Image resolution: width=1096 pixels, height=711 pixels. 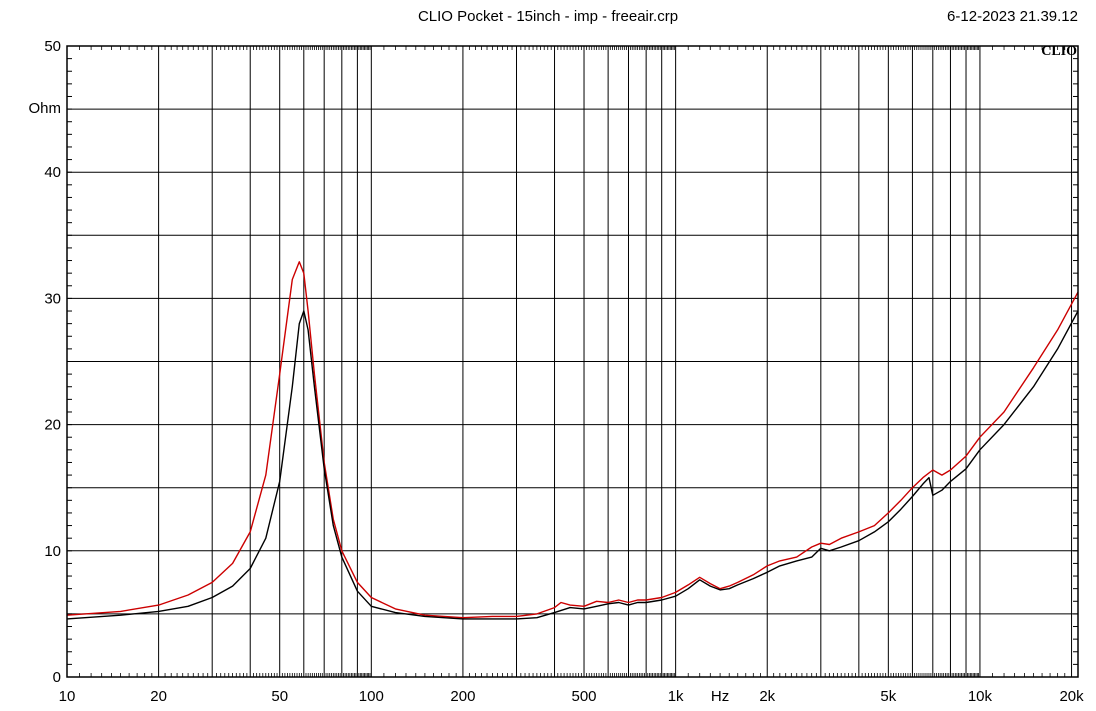 What do you see at coordinates (767, 696) in the screenshot?
I see `x-tick-label: 2k` at bounding box center [767, 696].